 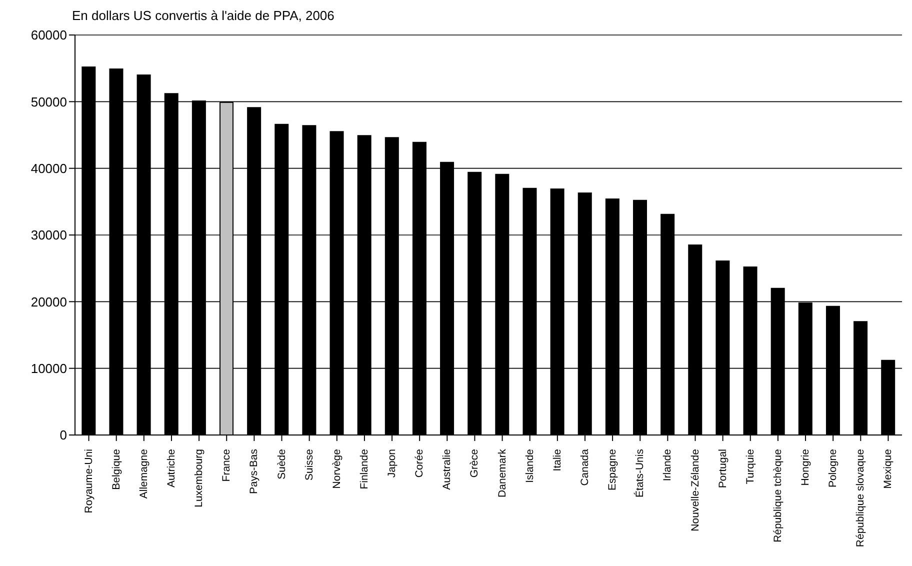 I want to click on x-tick-label: Islande, so click(x=530, y=465).